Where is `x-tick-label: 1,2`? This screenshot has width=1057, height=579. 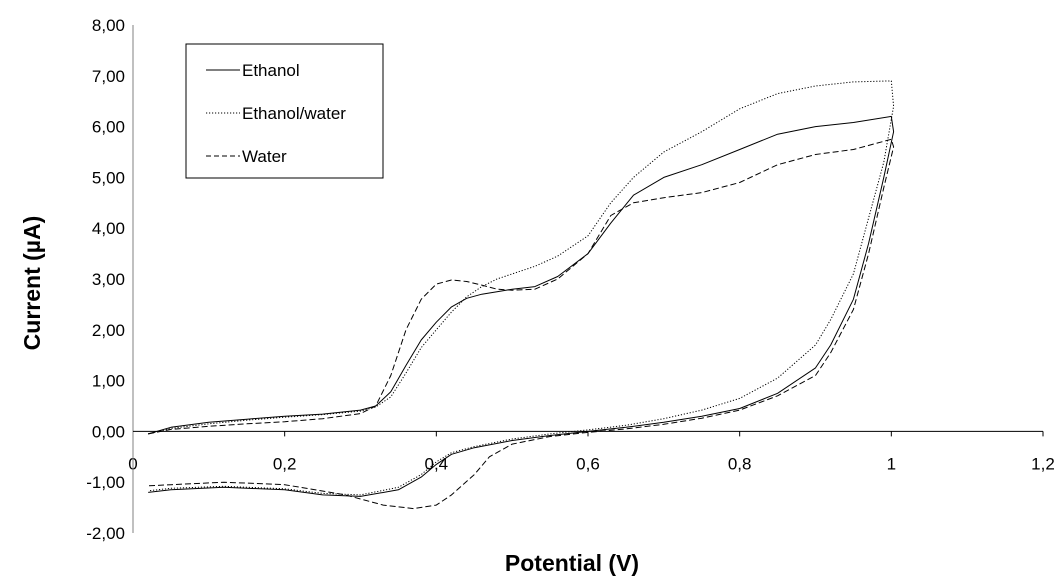 x-tick-label: 1,2 is located at coordinates (1043, 463).